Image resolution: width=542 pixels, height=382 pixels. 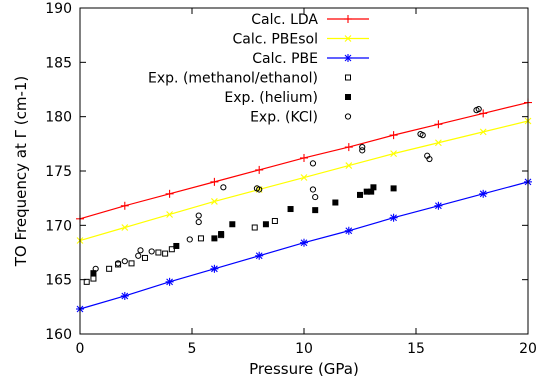 What do you see at coordinates (58, 172) in the screenshot?
I see `y-tick-label-3: 175` at bounding box center [58, 172].